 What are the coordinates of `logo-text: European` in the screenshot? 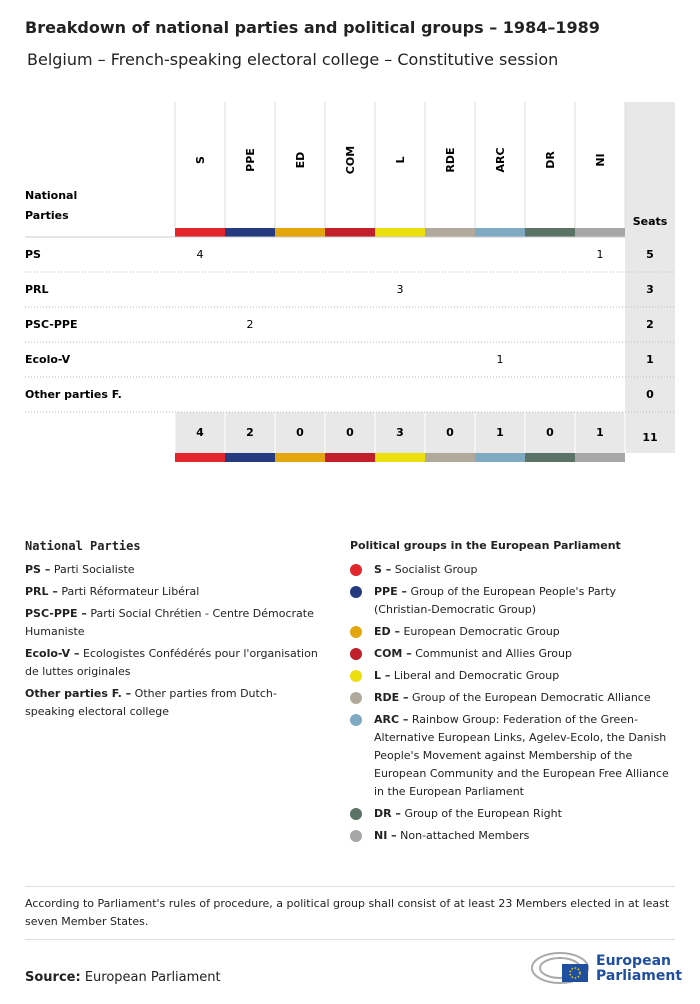 It's located at (633, 961).